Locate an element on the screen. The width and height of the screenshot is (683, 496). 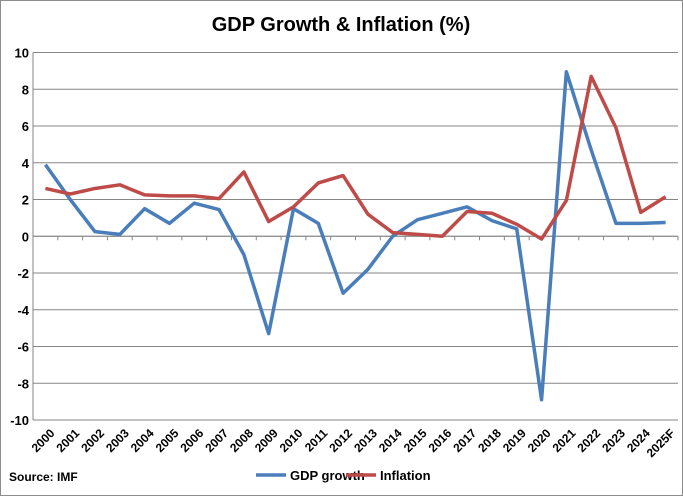
x-tick-label: 2022 is located at coordinates (588, 440).